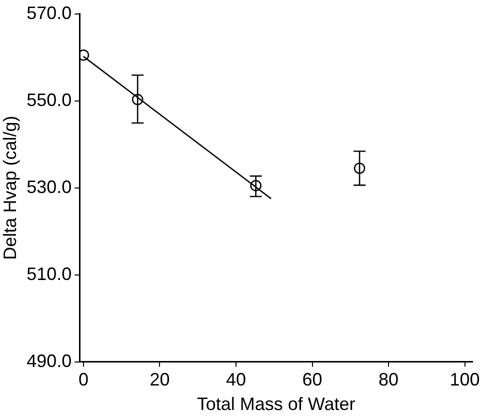  Describe the element at coordinates (49, 12) in the screenshot. I see `y-tick-label: 570.0` at that location.